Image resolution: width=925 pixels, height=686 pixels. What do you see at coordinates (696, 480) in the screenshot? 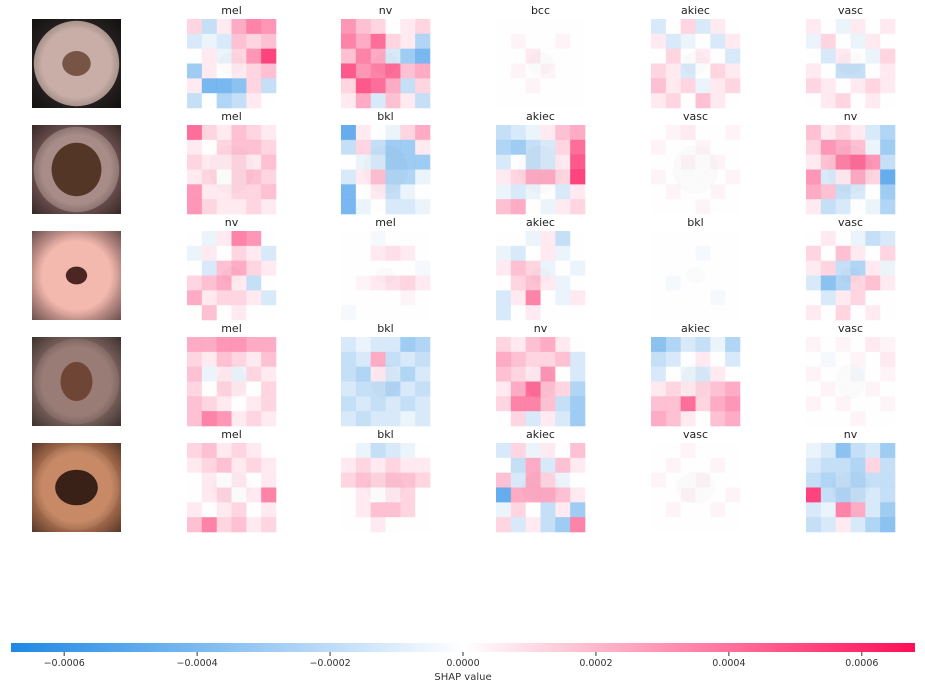
I see `shap-panel: vasc` at bounding box center [696, 480].